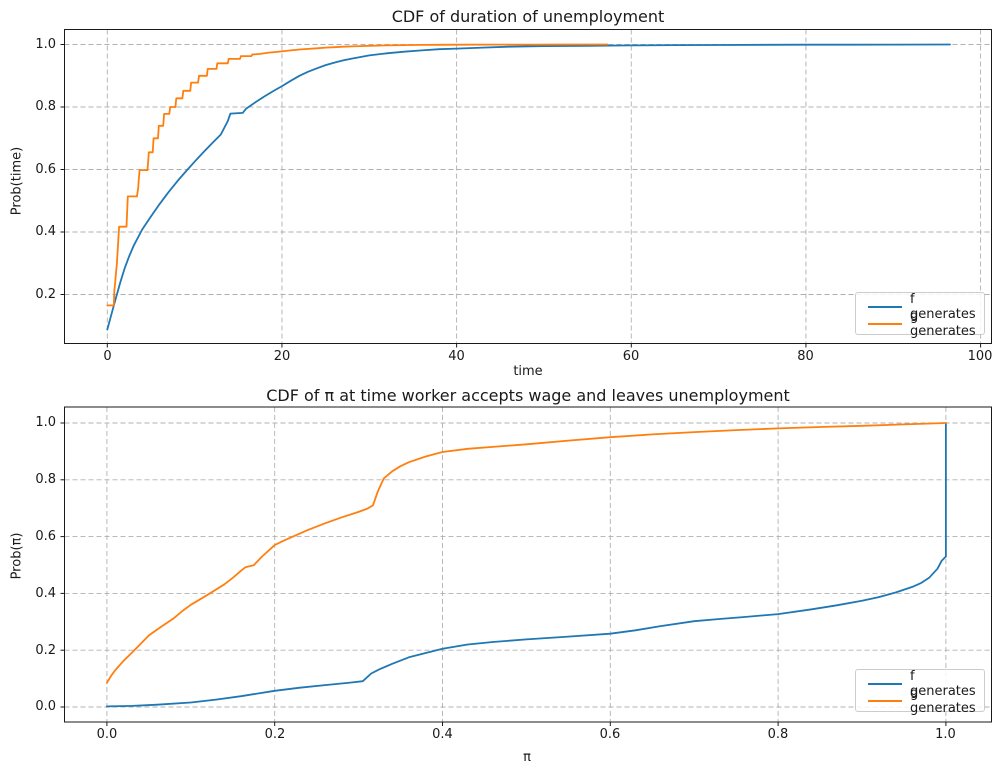  Describe the element at coordinates (45, 106) in the screenshot. I see `top-y-tick-label: 0.8` at that location.